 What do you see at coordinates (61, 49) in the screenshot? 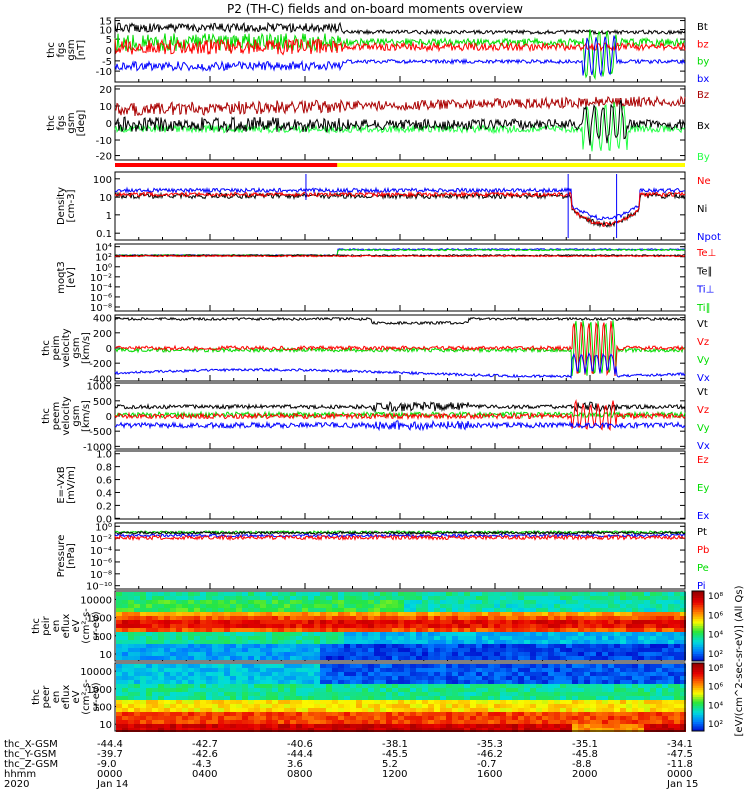
I see `y-axis-label-line: fgs` at bounding box center [61, 49].